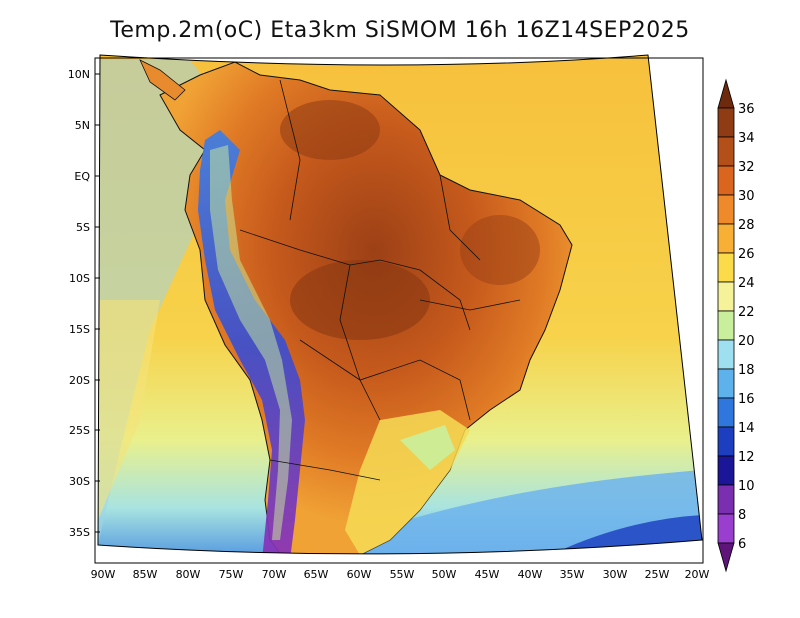 This screenshot has width=800, height=618. I want to click on colorbar-label: 26, so click(746, 254).